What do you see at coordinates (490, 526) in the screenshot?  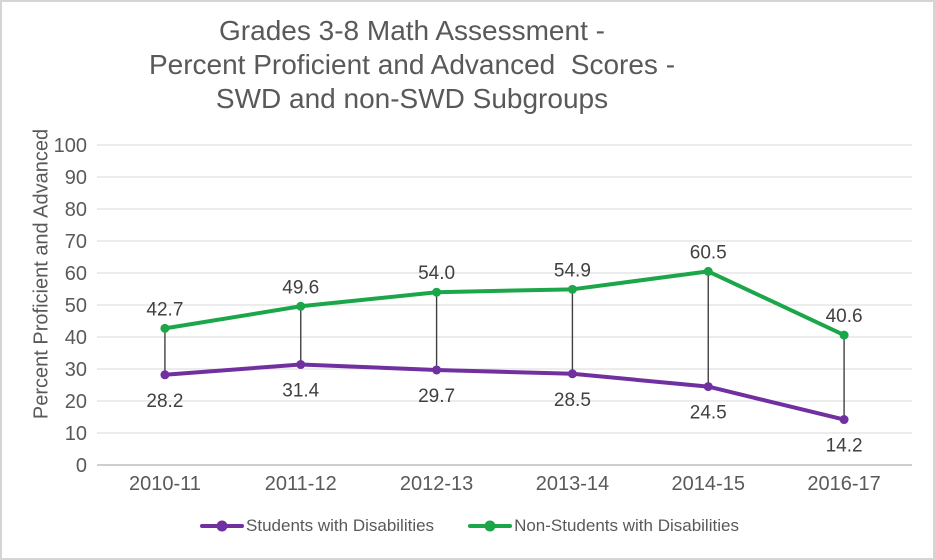 I see `non-swd-series-marker-icon` at bounding box center [490, 526].